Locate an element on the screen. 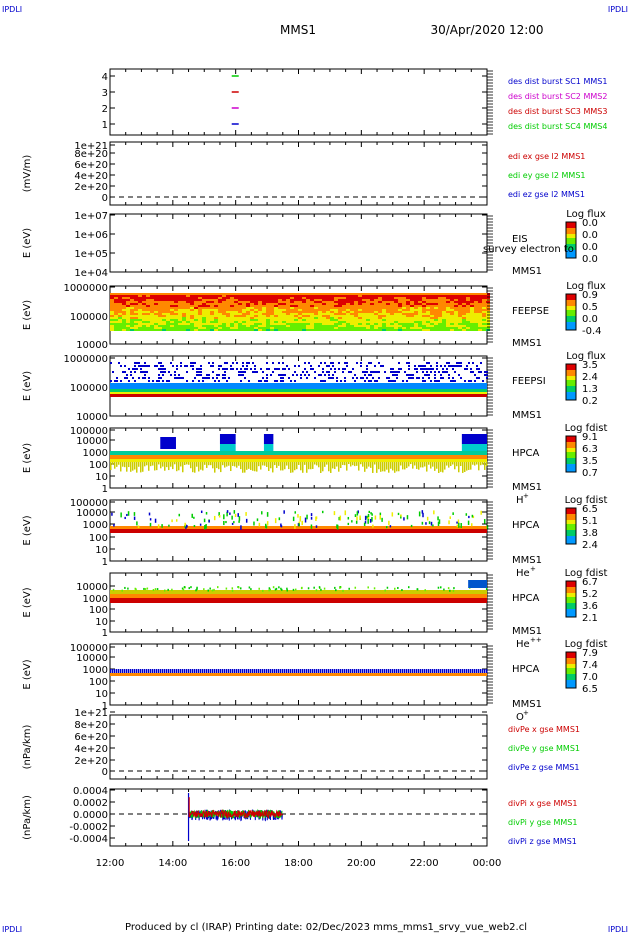 This screenshot has height=934, width=630. y-axis-label: (nPa/km) is located at coordinates (27, 817).